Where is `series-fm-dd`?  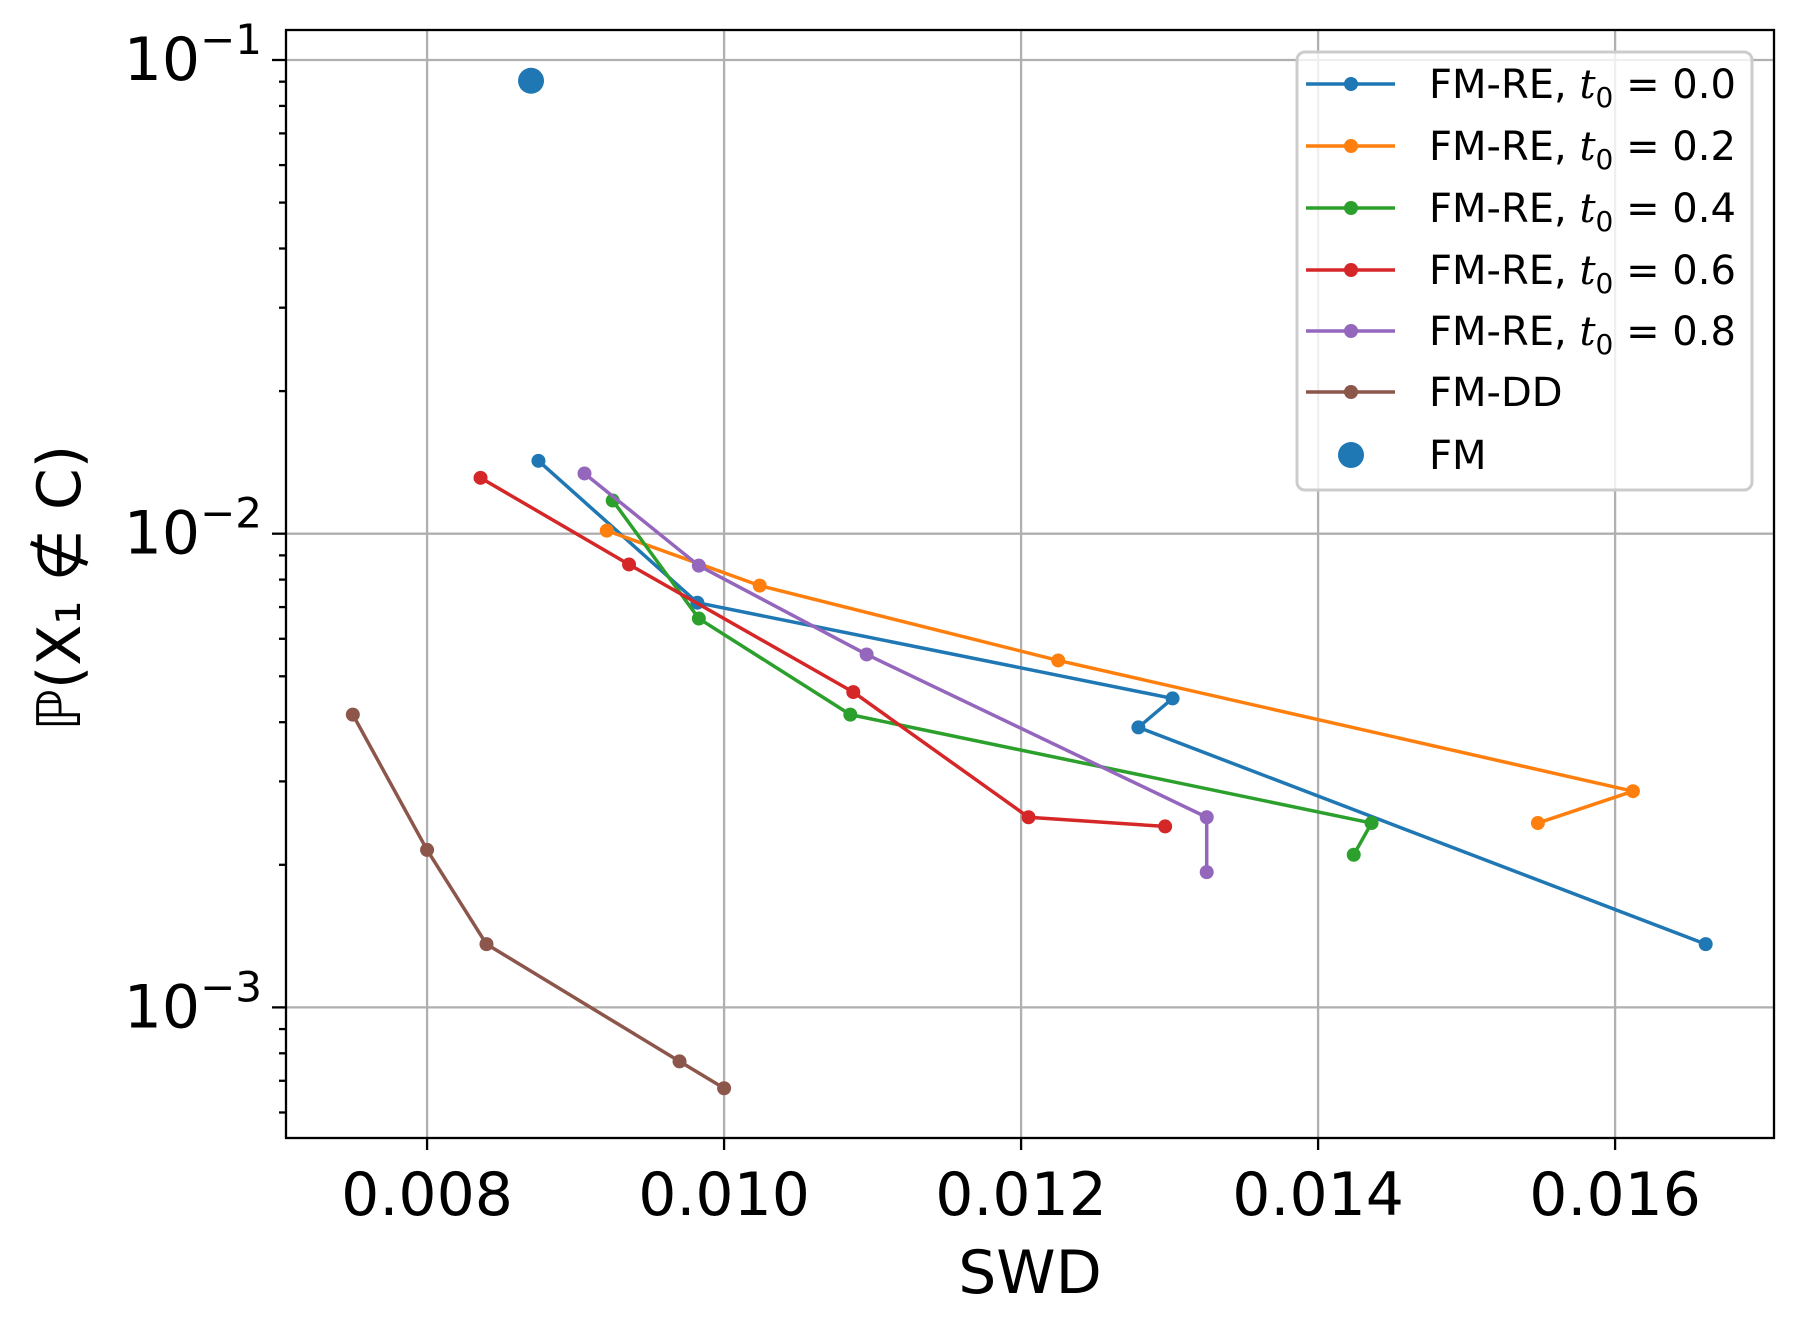
series-fm-dd is located at coordinates (538, 901).